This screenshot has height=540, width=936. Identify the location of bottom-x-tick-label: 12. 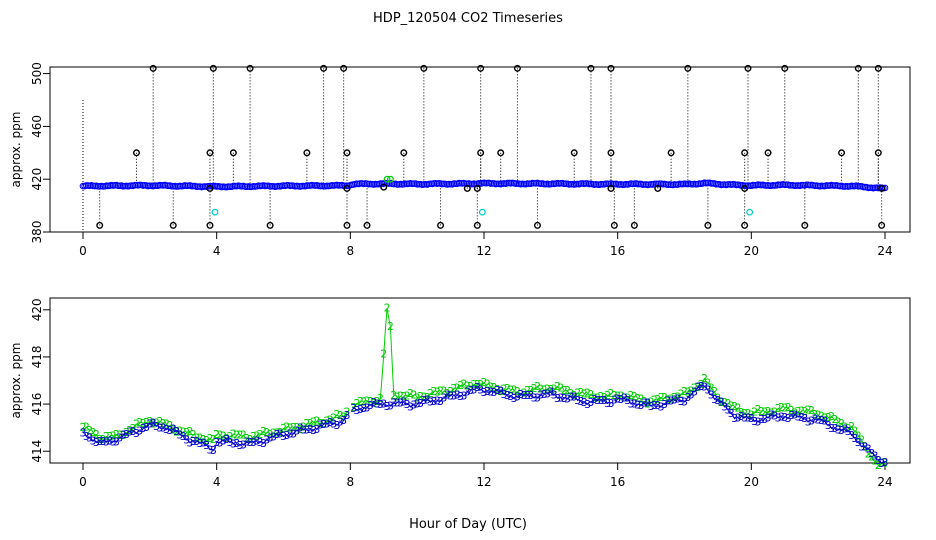
(483, 482).